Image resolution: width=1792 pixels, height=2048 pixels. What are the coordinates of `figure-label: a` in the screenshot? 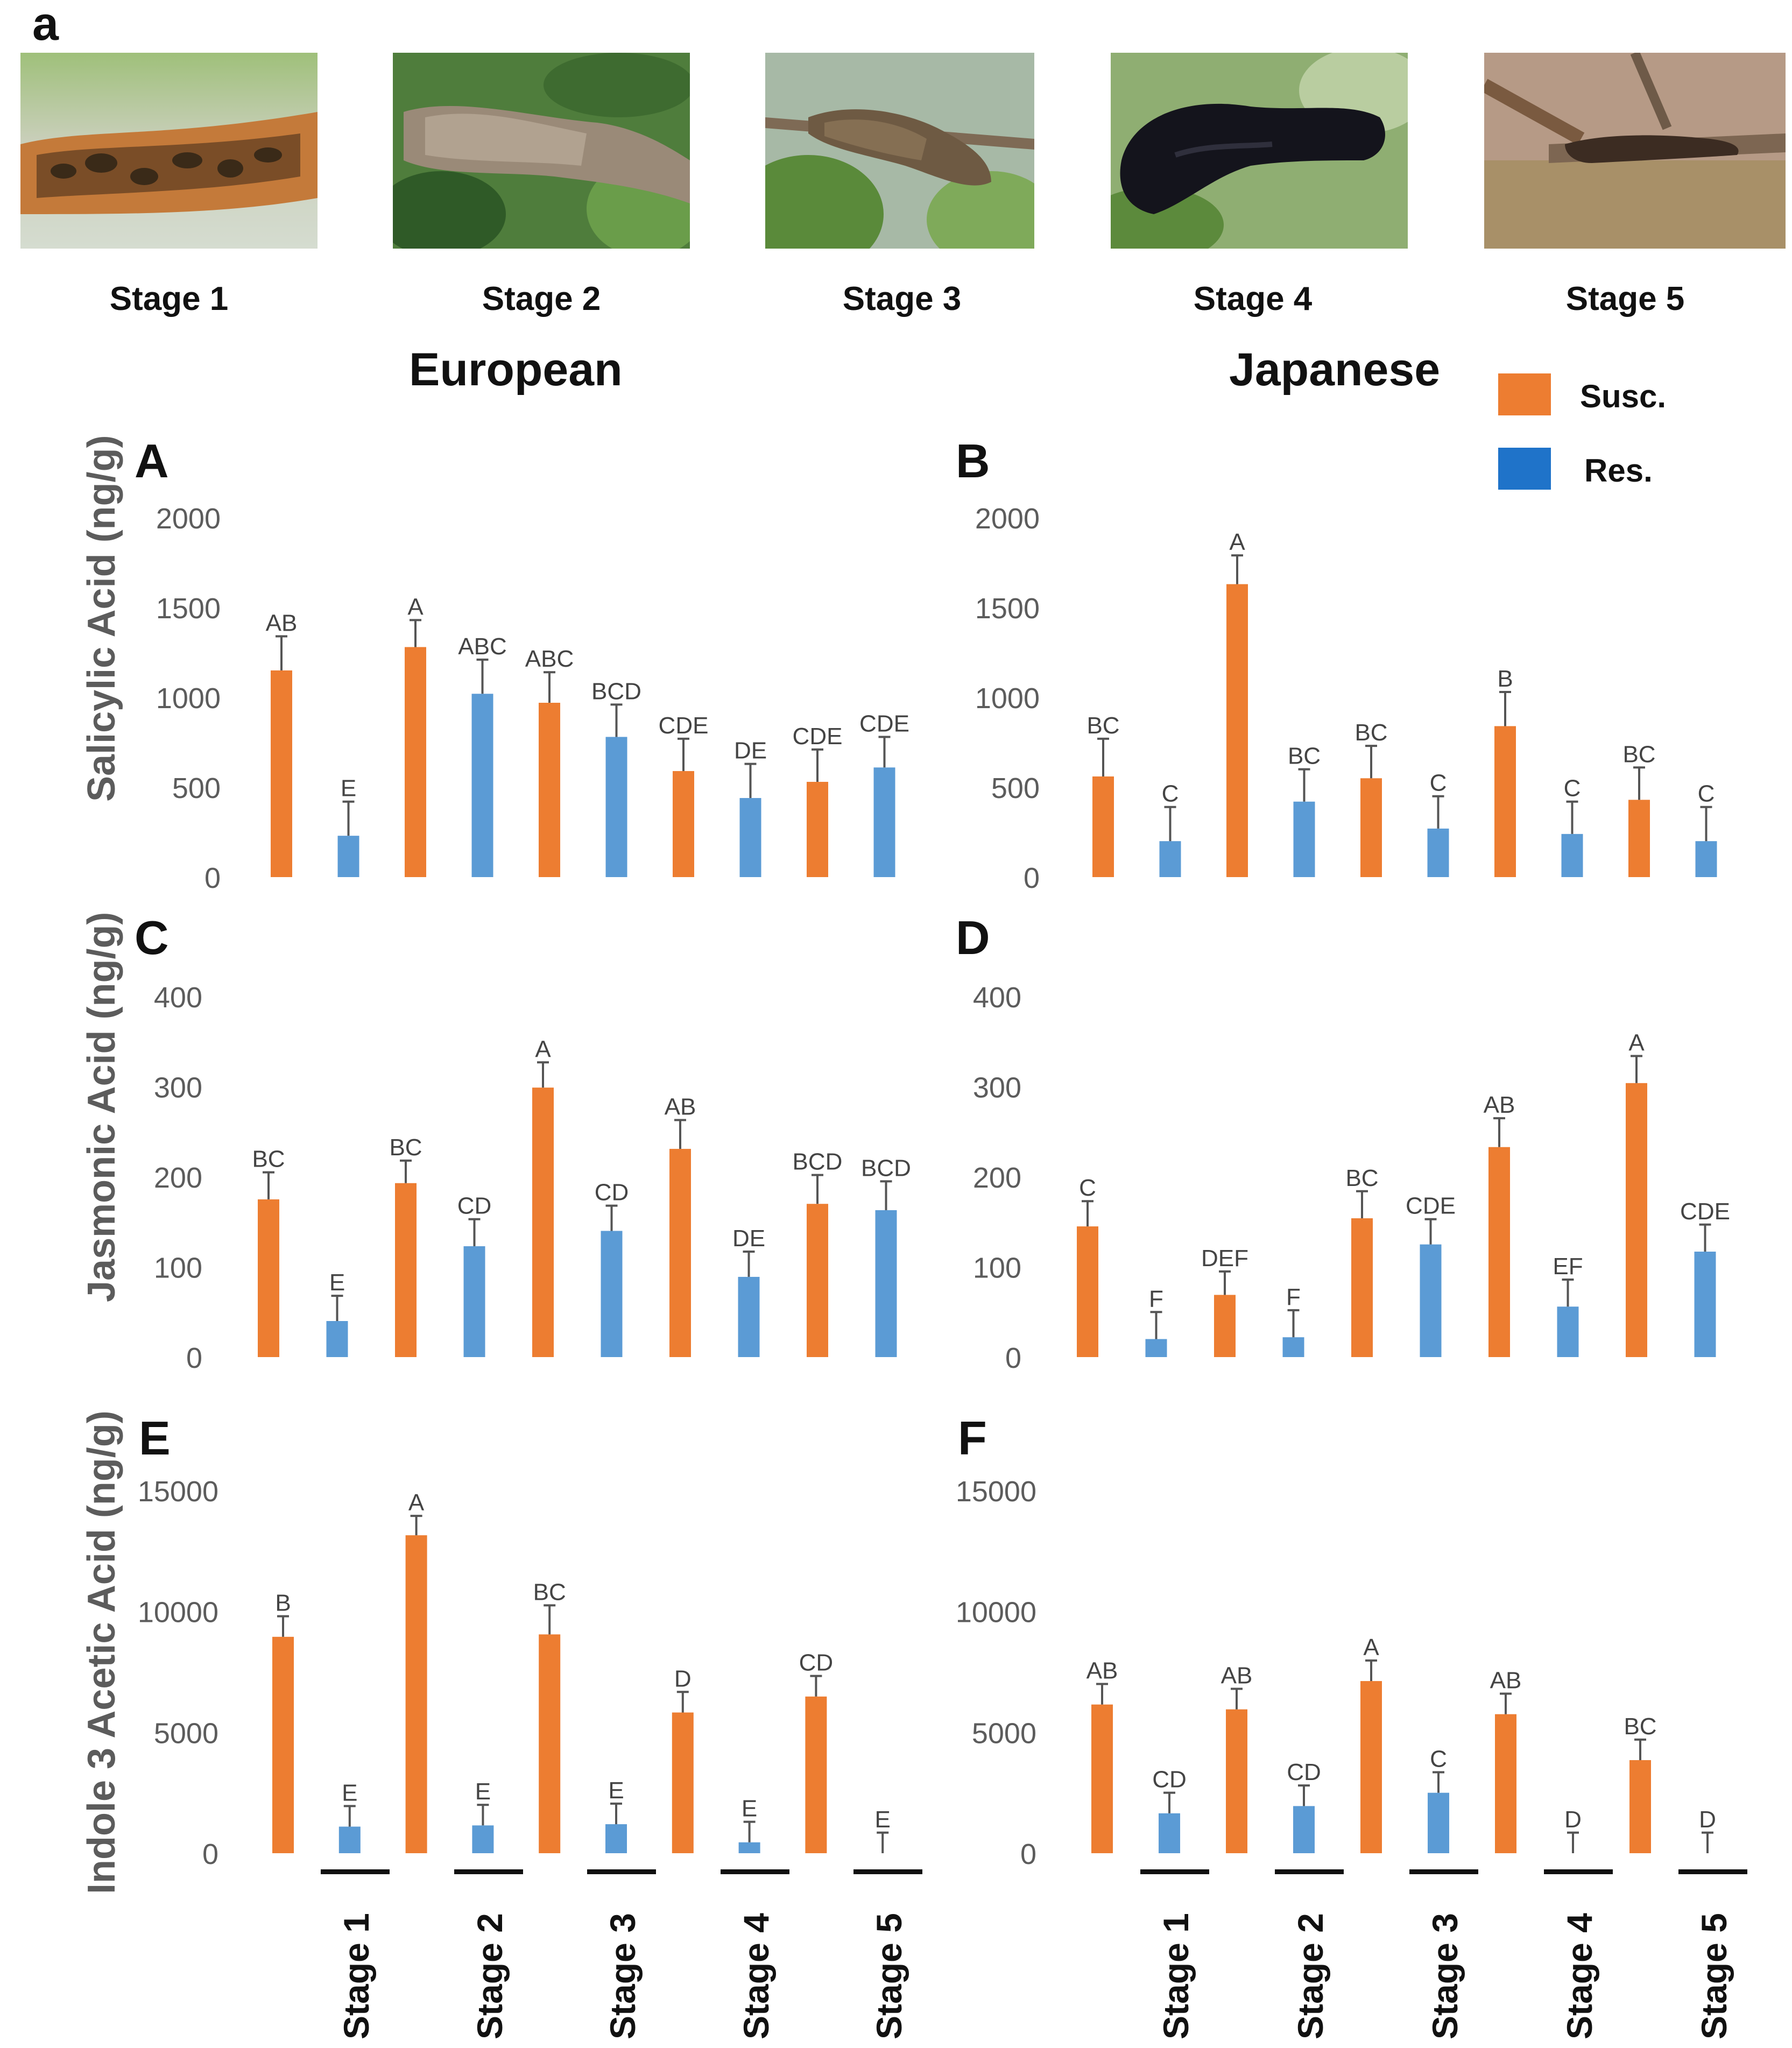 It's located at (45, 25).